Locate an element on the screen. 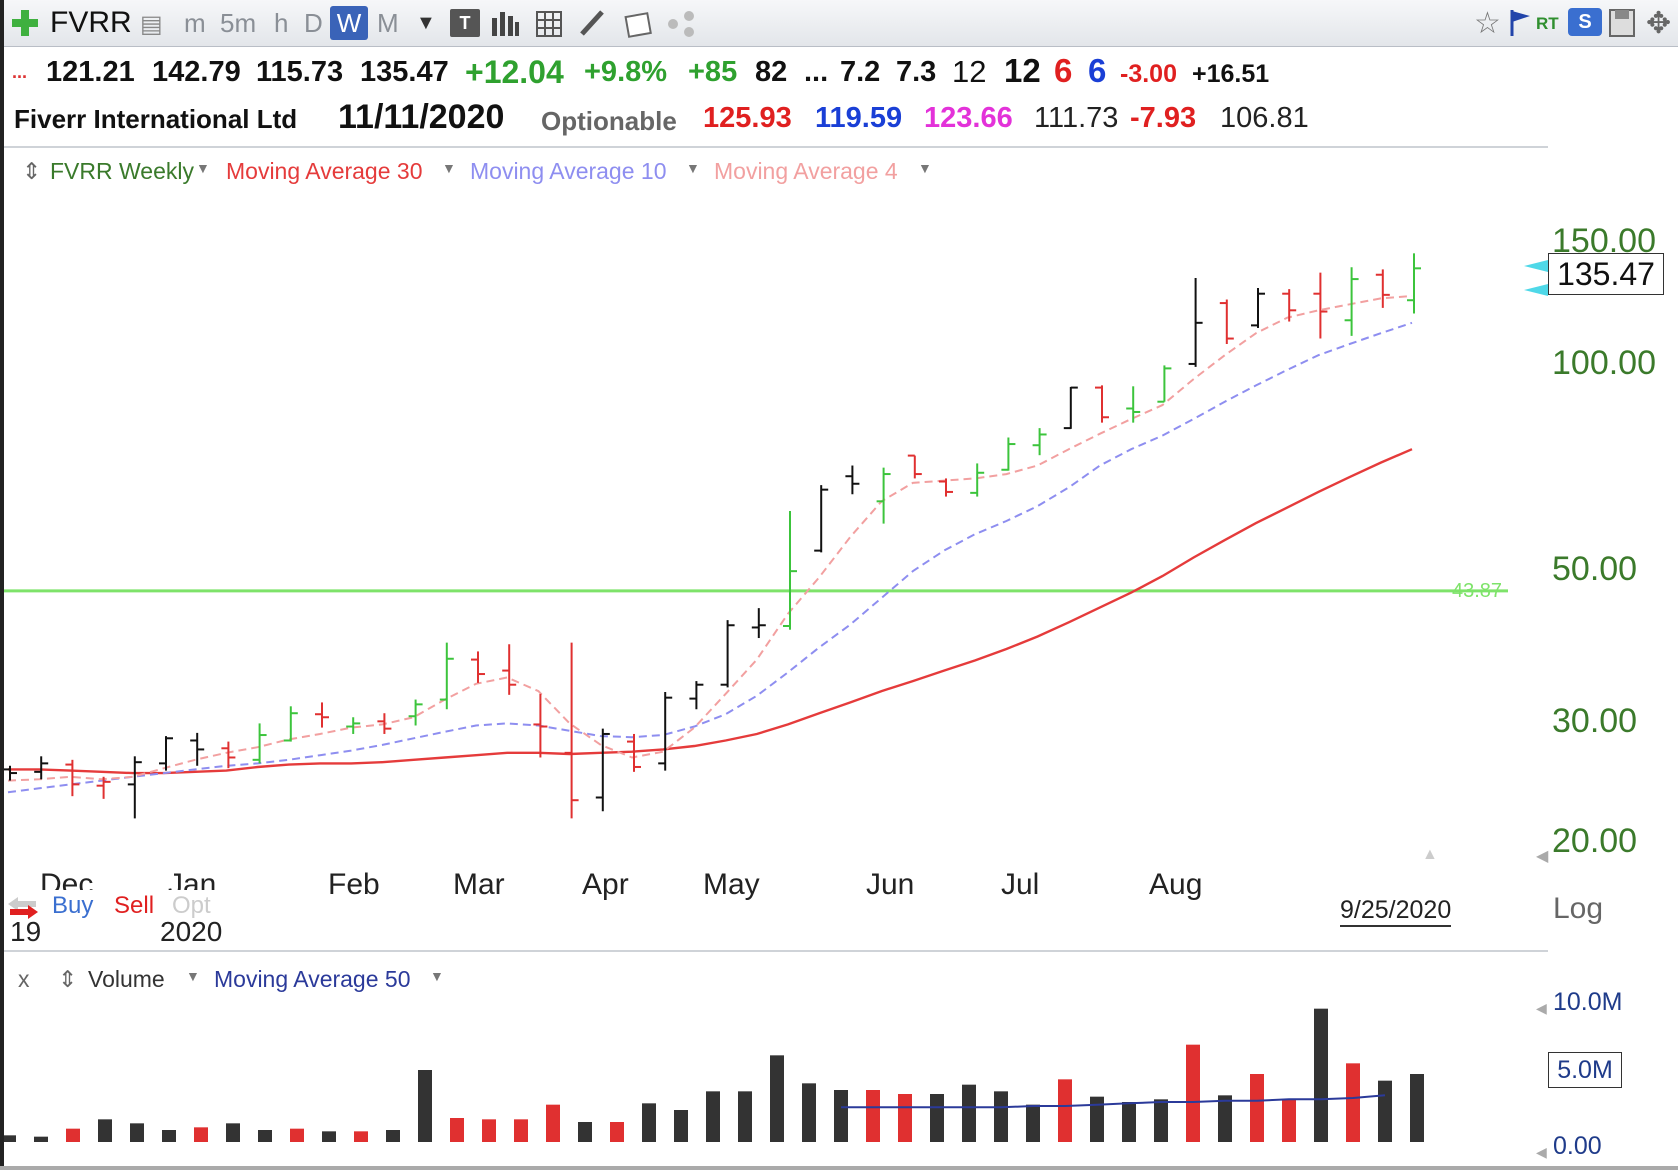 The height and width of the screenshot is (1170, 1678). value-106-81: 106.81 is located at coordinates (1264, 118).